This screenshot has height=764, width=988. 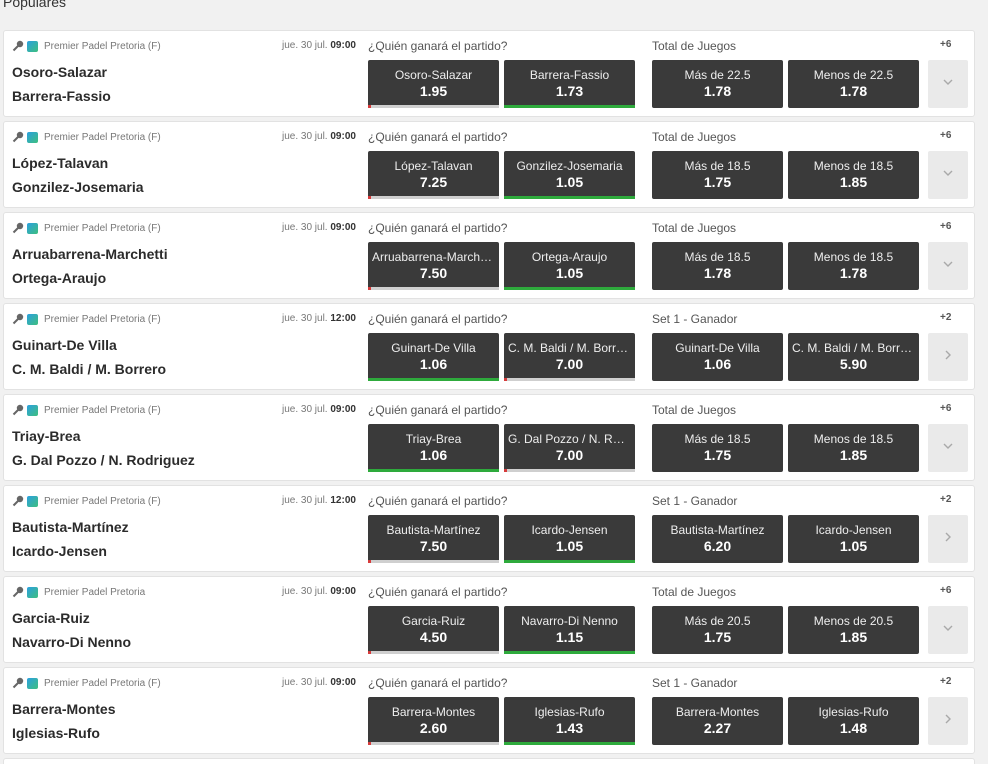 I want to click on next-match-row, so click(x=489, y=761).